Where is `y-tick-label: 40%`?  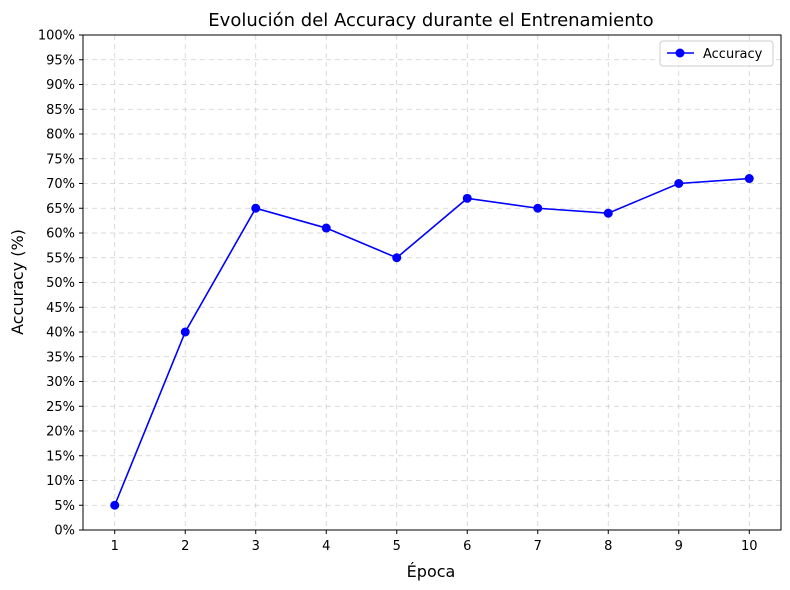
y-tick-label: 40% is located at coordinates (60, 333).